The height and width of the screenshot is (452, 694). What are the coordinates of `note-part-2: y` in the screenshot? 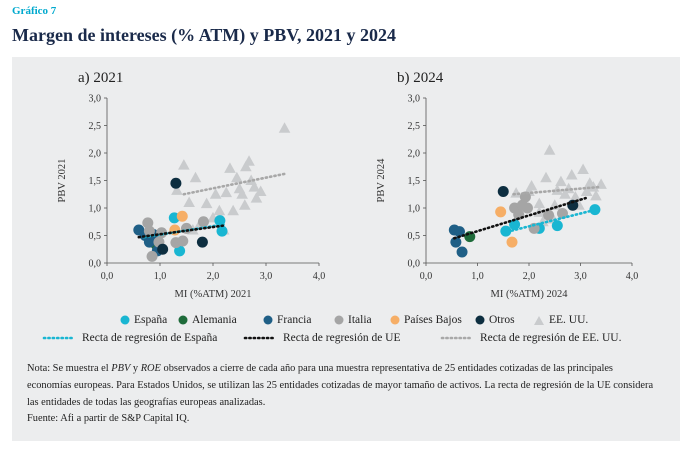 It's located at (135, 368).